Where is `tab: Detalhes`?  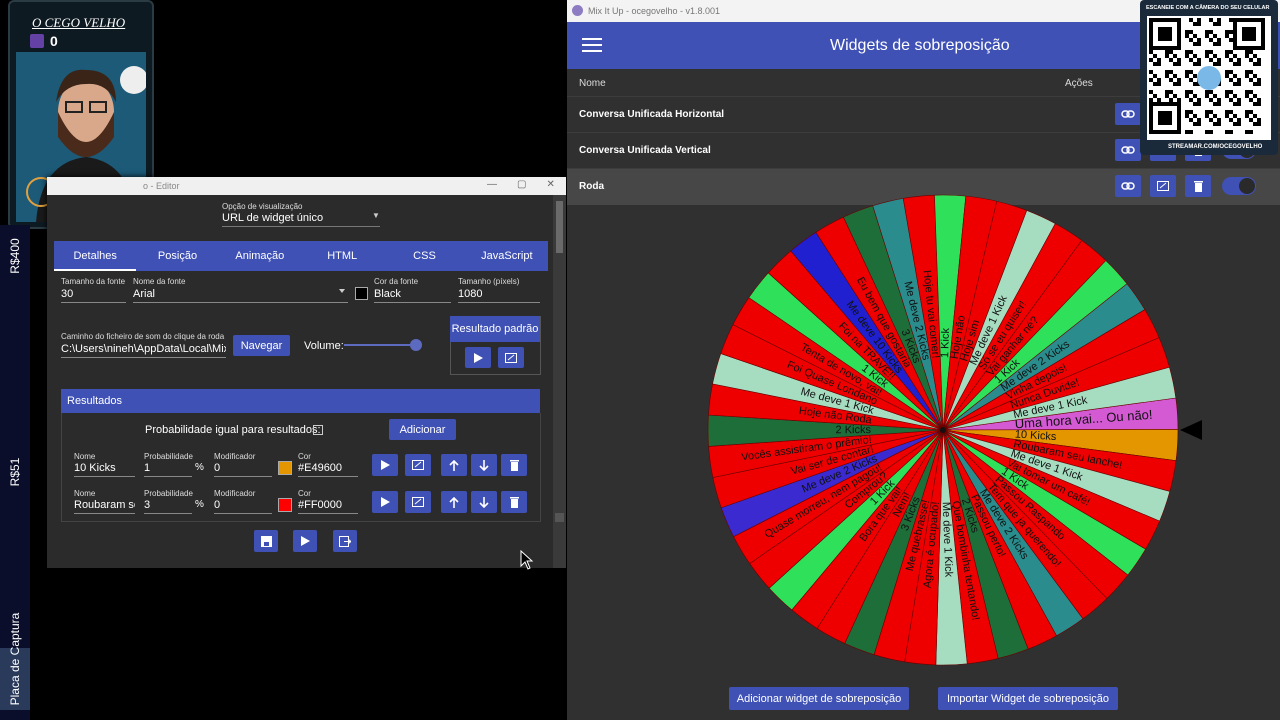 tab: Detalhes is located at coordinates (95, 256).